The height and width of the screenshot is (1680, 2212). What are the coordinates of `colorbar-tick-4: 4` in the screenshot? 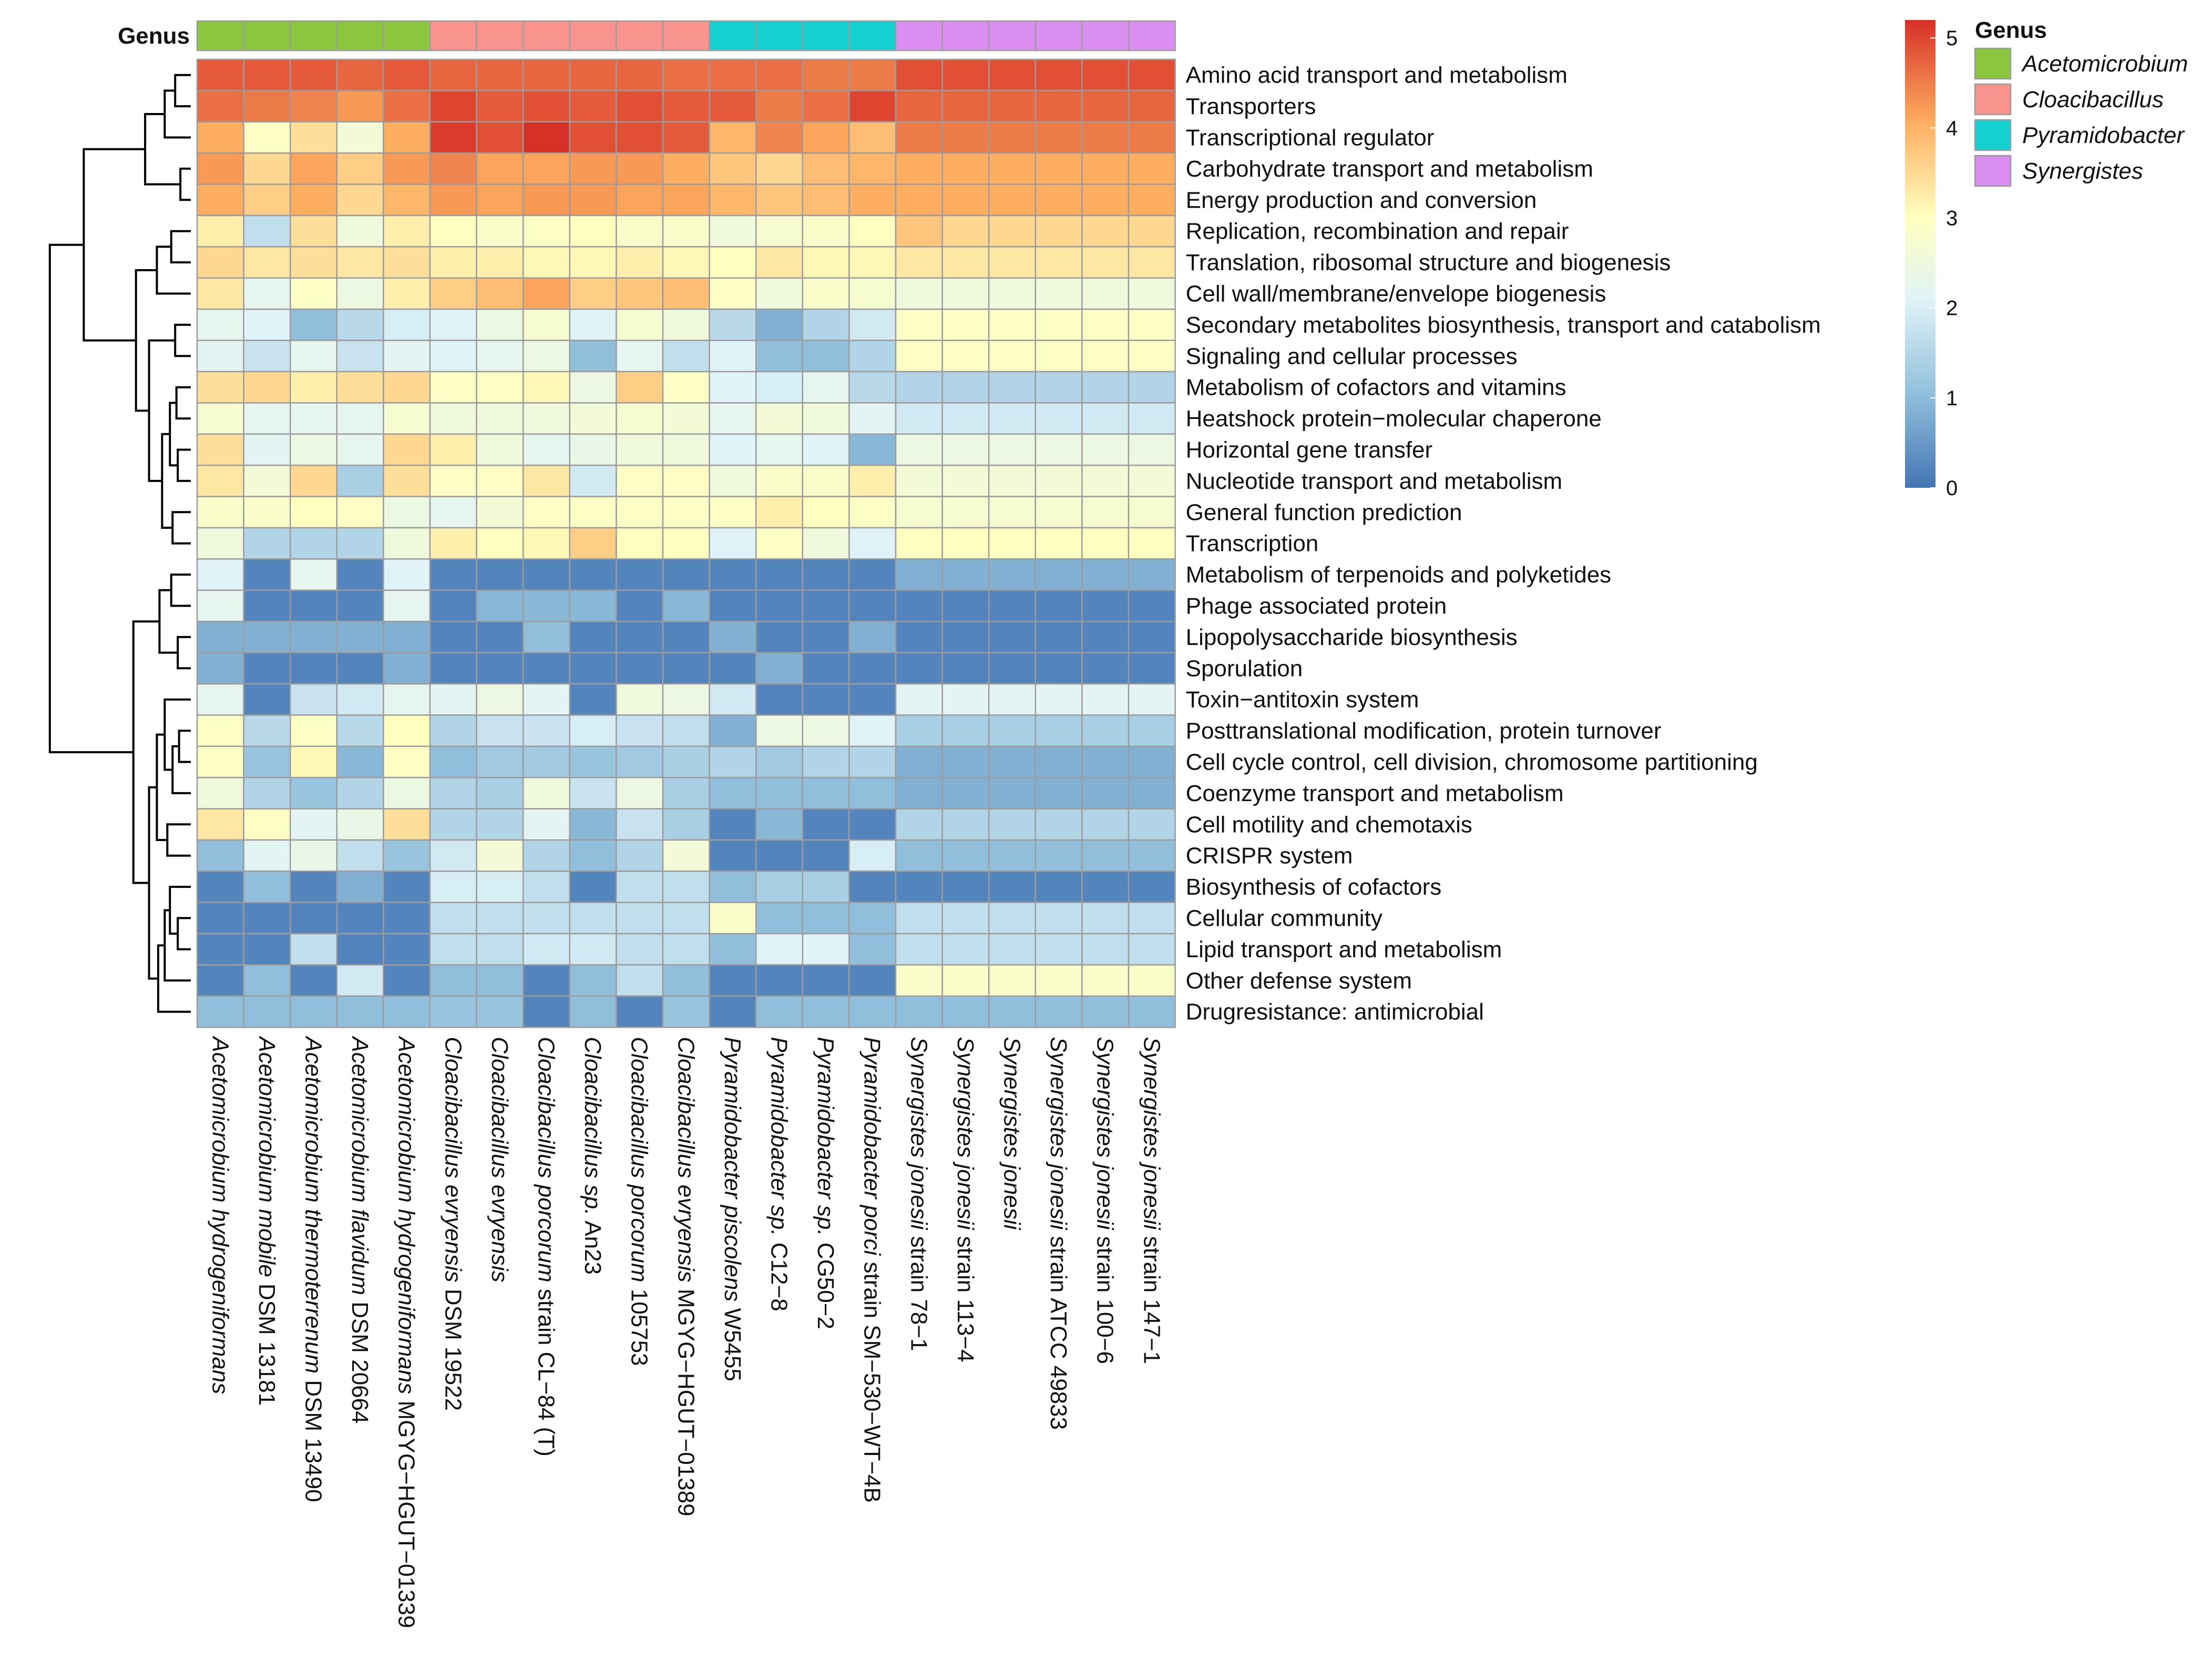 It's located at (1952, 128).